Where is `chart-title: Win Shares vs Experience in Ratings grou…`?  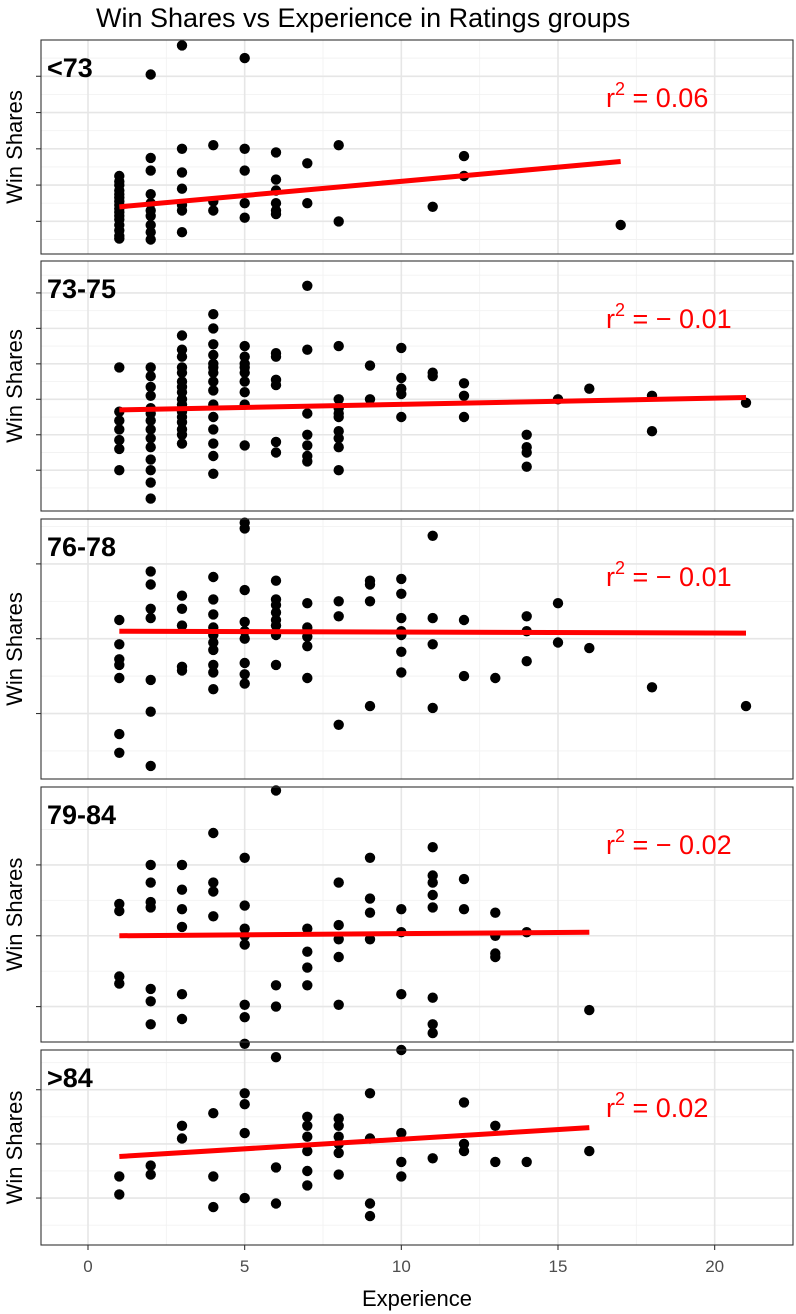 chart-title: Win Shares vs Experience in Ratings grou… is located at coordinates (363, 18).